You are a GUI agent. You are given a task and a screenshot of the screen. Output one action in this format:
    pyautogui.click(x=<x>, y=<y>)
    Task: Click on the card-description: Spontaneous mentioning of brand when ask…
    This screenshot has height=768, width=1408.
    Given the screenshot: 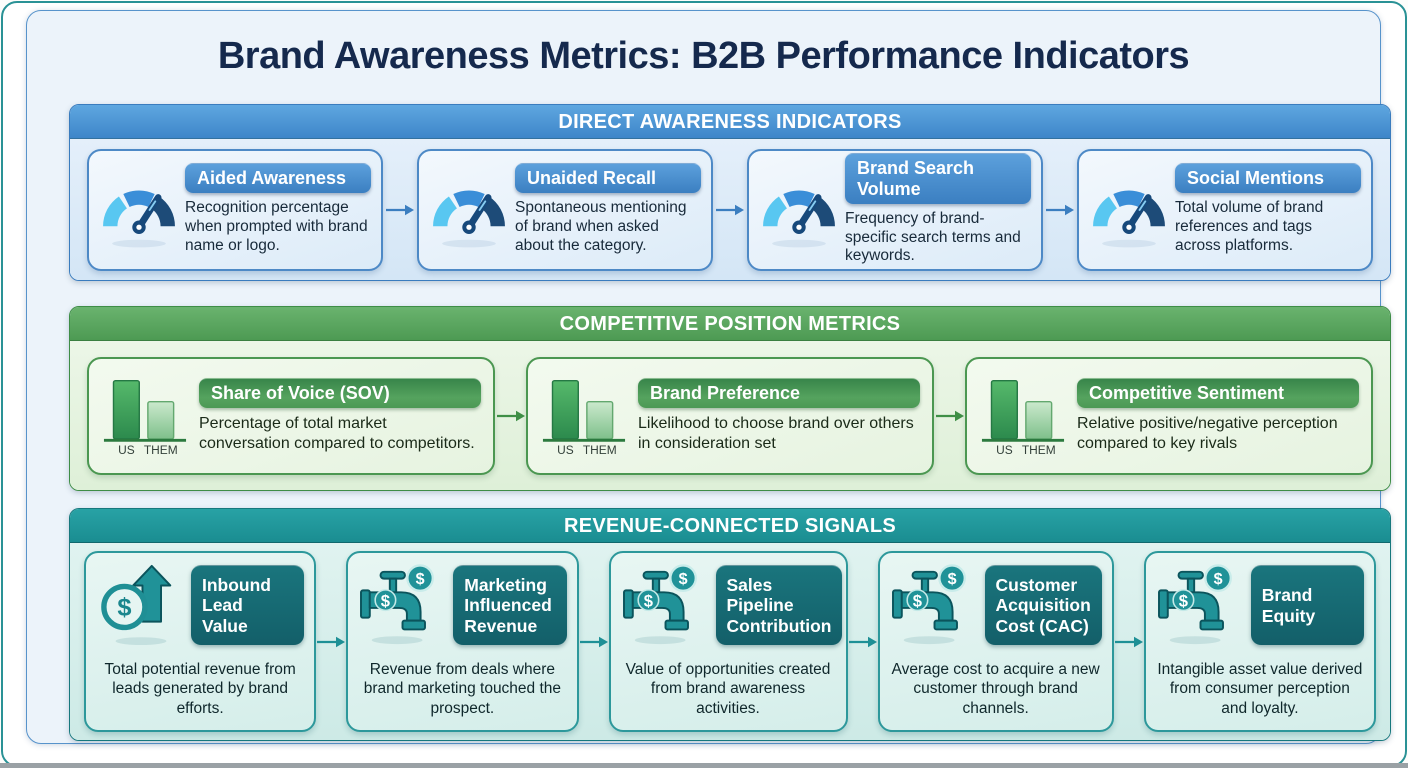 What is the action you would take?
    pyautogui.click(x=601, y=226)
    